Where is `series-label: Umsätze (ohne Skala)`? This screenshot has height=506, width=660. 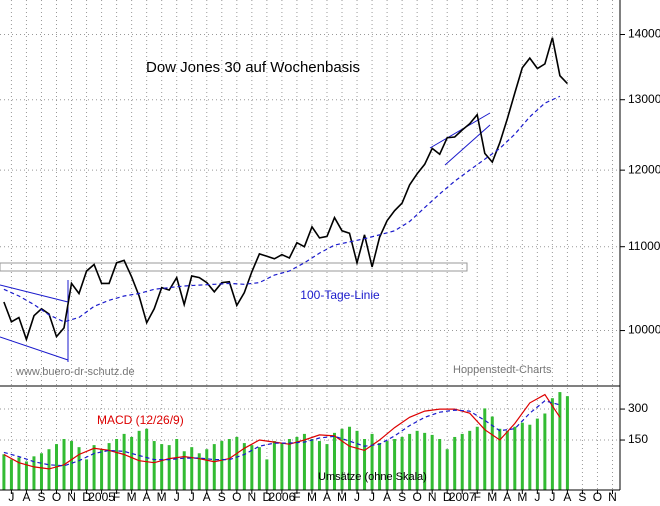 series-label: Umsätze (ohne Skala) is located at coordinates (372, 477).